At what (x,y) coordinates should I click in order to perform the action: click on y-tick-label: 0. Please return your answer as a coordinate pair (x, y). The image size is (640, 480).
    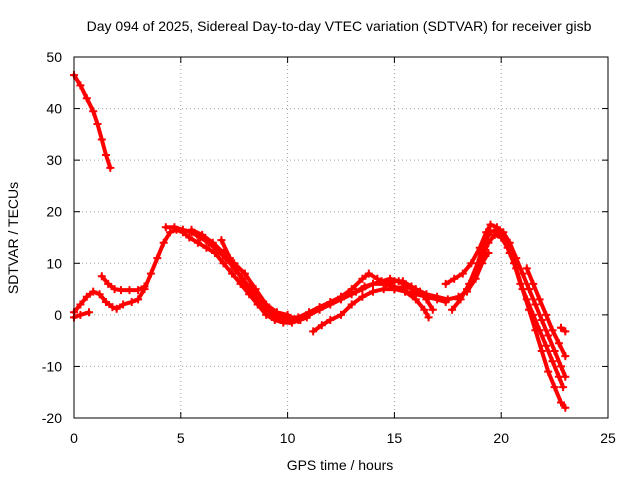
    Looking at the image, I should click on (58, 315).